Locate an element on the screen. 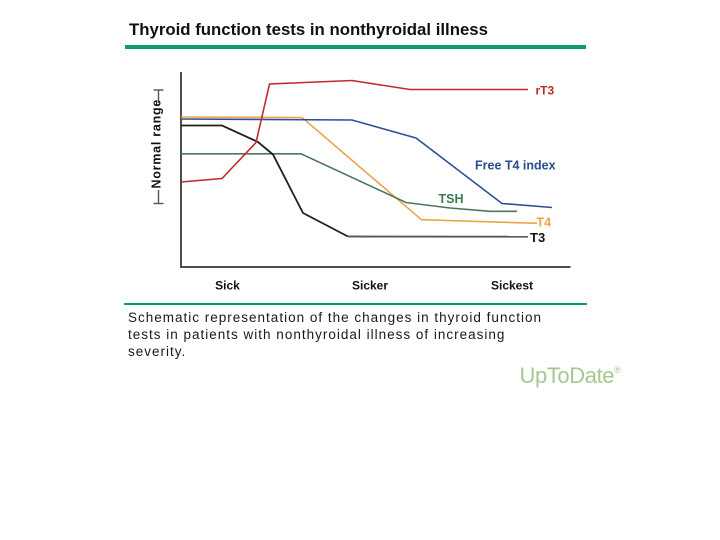  svg-text: T3 is located at coordinates (537, 237).